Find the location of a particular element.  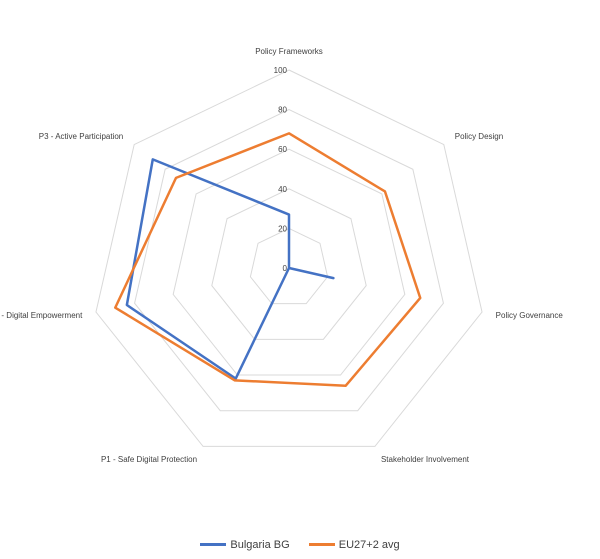

tick-label: 0 is located at coordinates (285, 268).